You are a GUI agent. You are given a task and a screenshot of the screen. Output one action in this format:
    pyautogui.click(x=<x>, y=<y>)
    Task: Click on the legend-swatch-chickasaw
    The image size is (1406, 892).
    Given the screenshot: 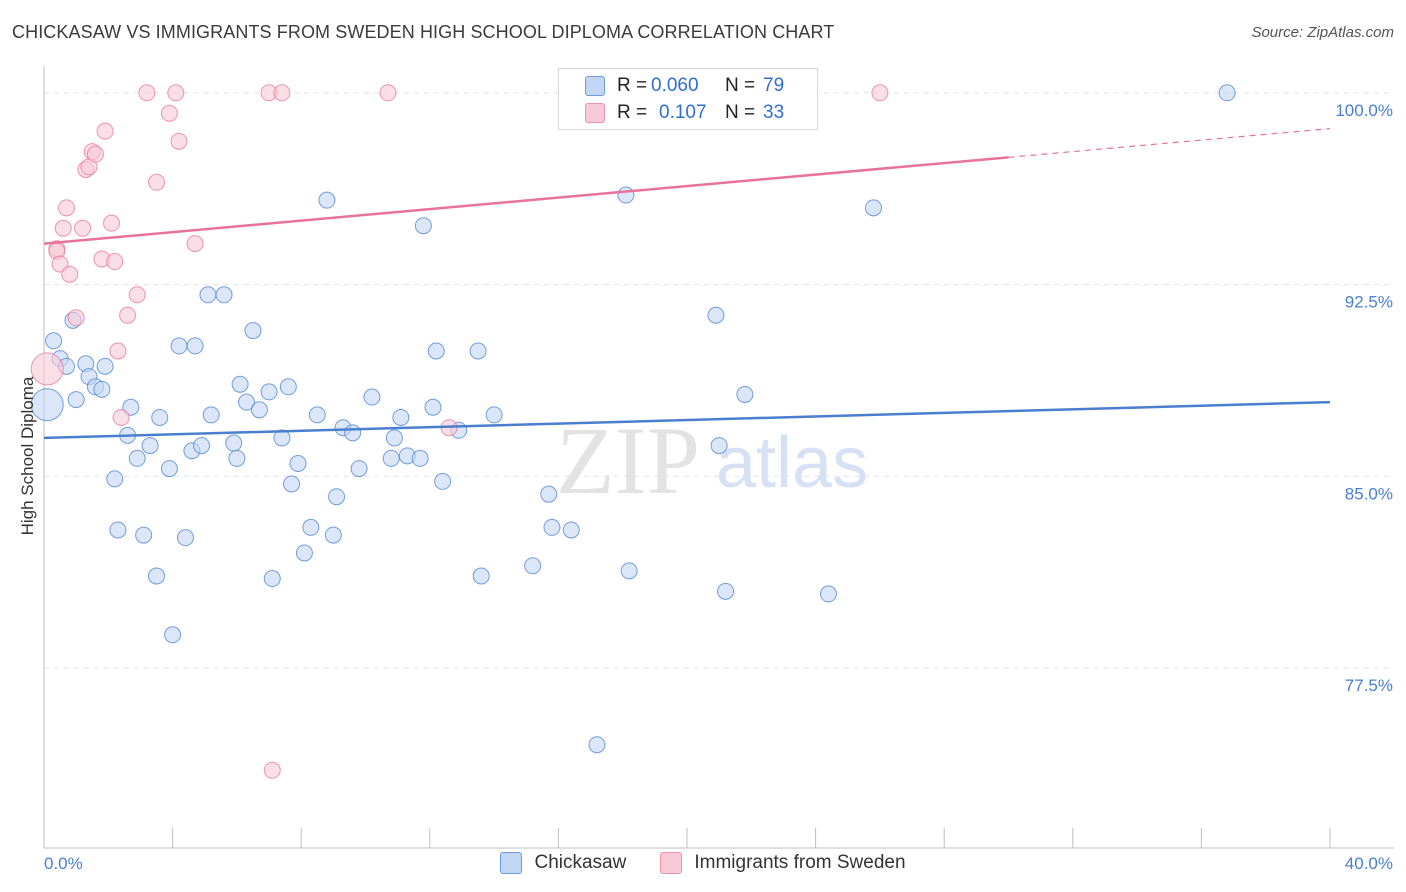 What is the action you would take?
    pyautogui.click(x=595, y=86)
    